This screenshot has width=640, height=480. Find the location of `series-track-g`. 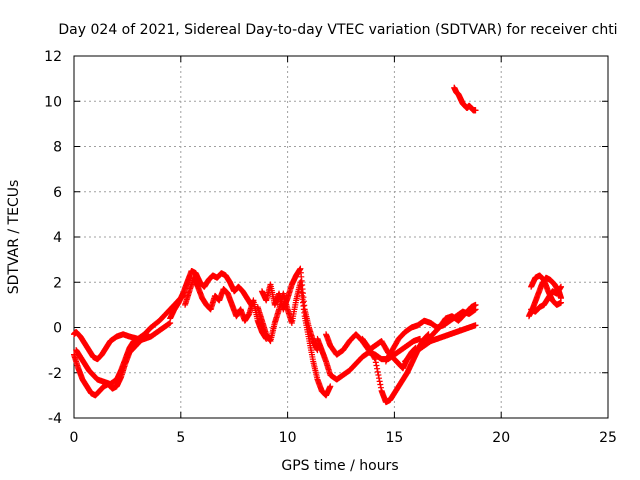

series-track-g is located at coordinates (289, 309).